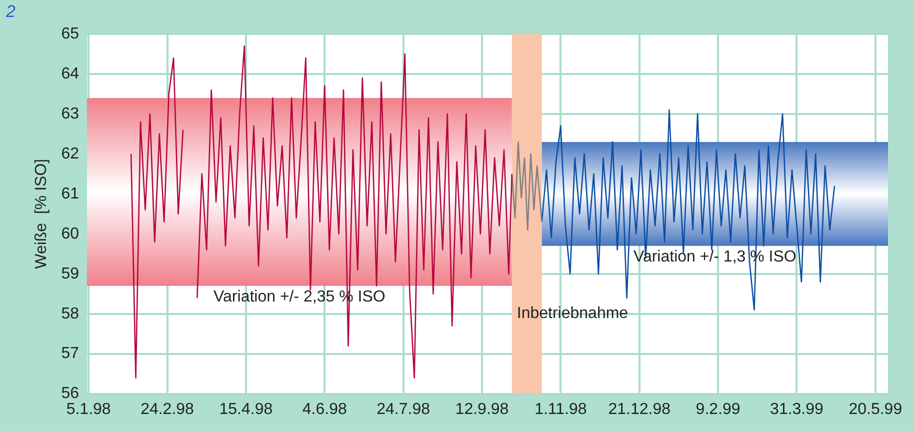 Image resolution: width=914 pixels, height=431 pixels. I want to click on x-tick-label: 12.9.98, so click(482, 409).